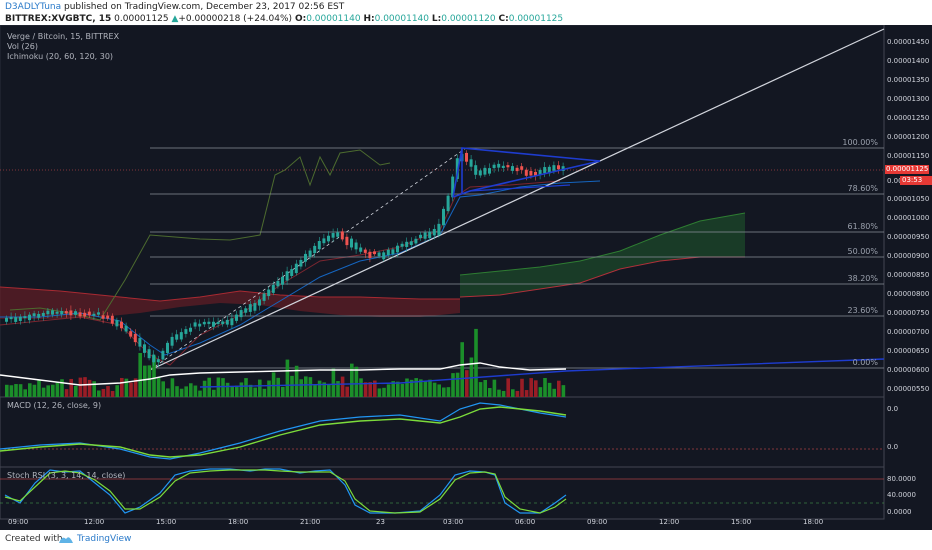  Describe the element at coordinates (33, 7) in the screenshot. I see `author-link: D3ADLYTuna` at that location.